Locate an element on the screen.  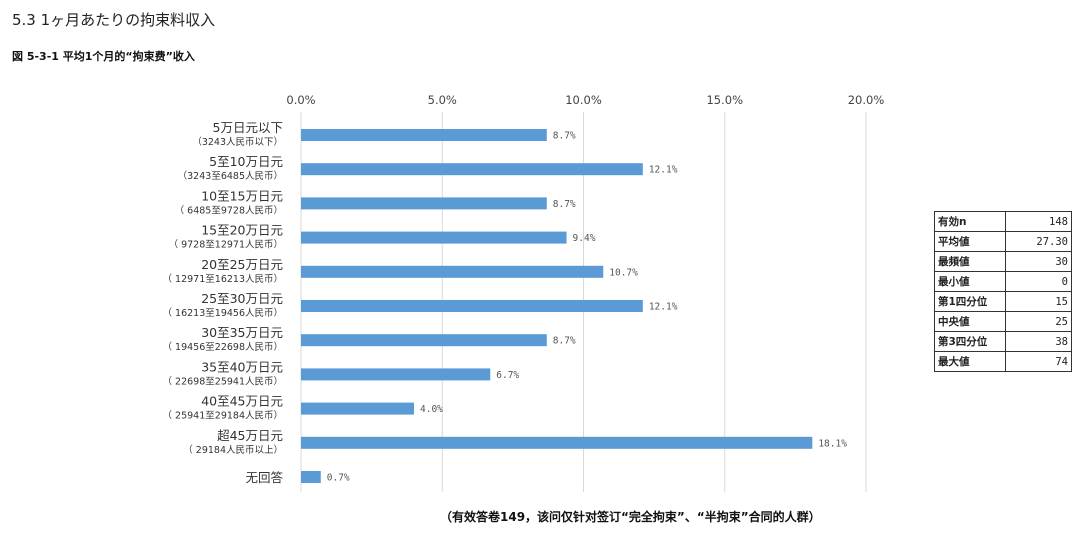
x-tick-label: 20.0% is located at coordinates (866, 100).